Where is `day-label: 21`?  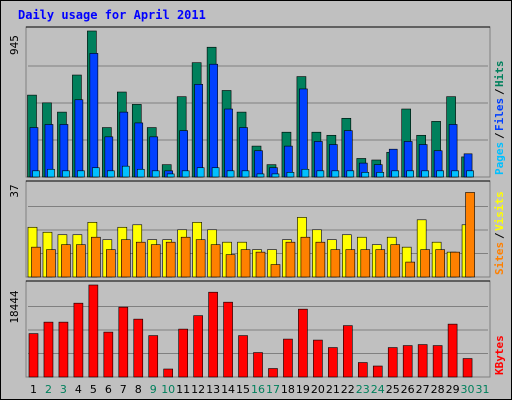
day-label: 21 is located at coordinates (333, 389).